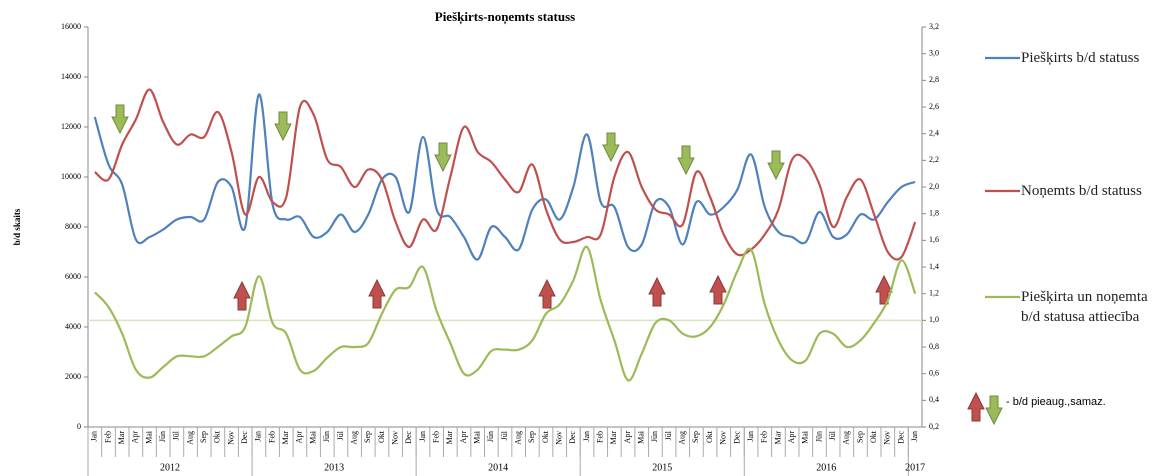 This screenshot has height=476, width=1165. I want to click on y2-tick-label: 1,8, so click(934, 212).